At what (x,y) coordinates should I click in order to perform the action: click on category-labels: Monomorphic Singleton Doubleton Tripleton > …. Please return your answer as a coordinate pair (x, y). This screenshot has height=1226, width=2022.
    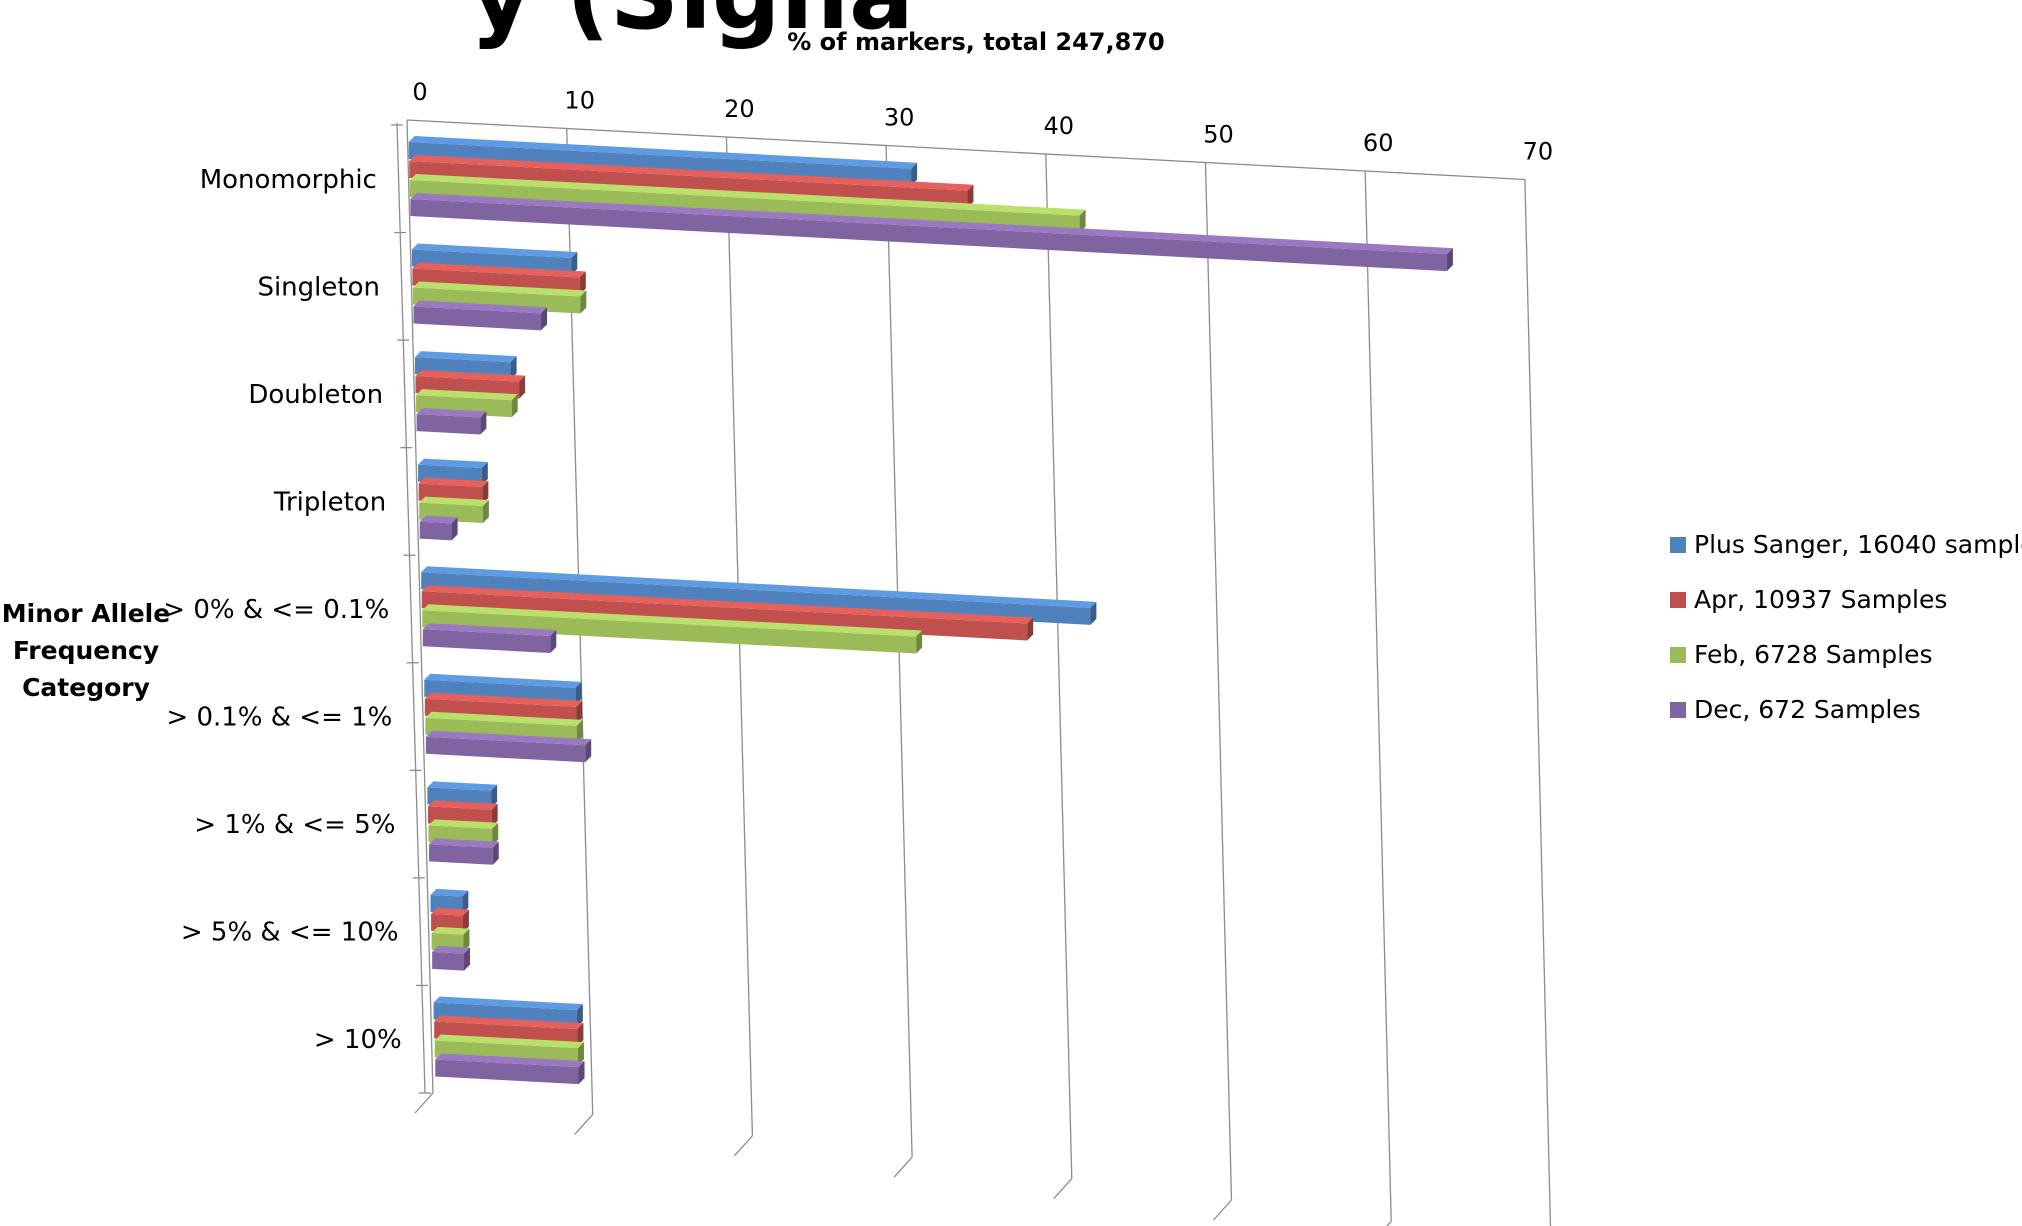
    Looking at the image, I should click on (282, 610).